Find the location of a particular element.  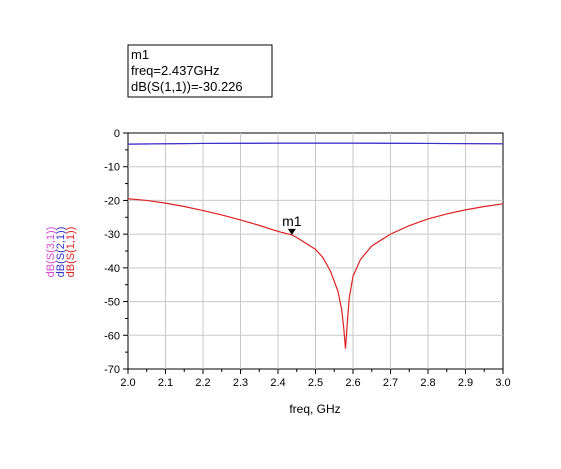

y-tick-label: -10 is located at coordinates (112, 168).